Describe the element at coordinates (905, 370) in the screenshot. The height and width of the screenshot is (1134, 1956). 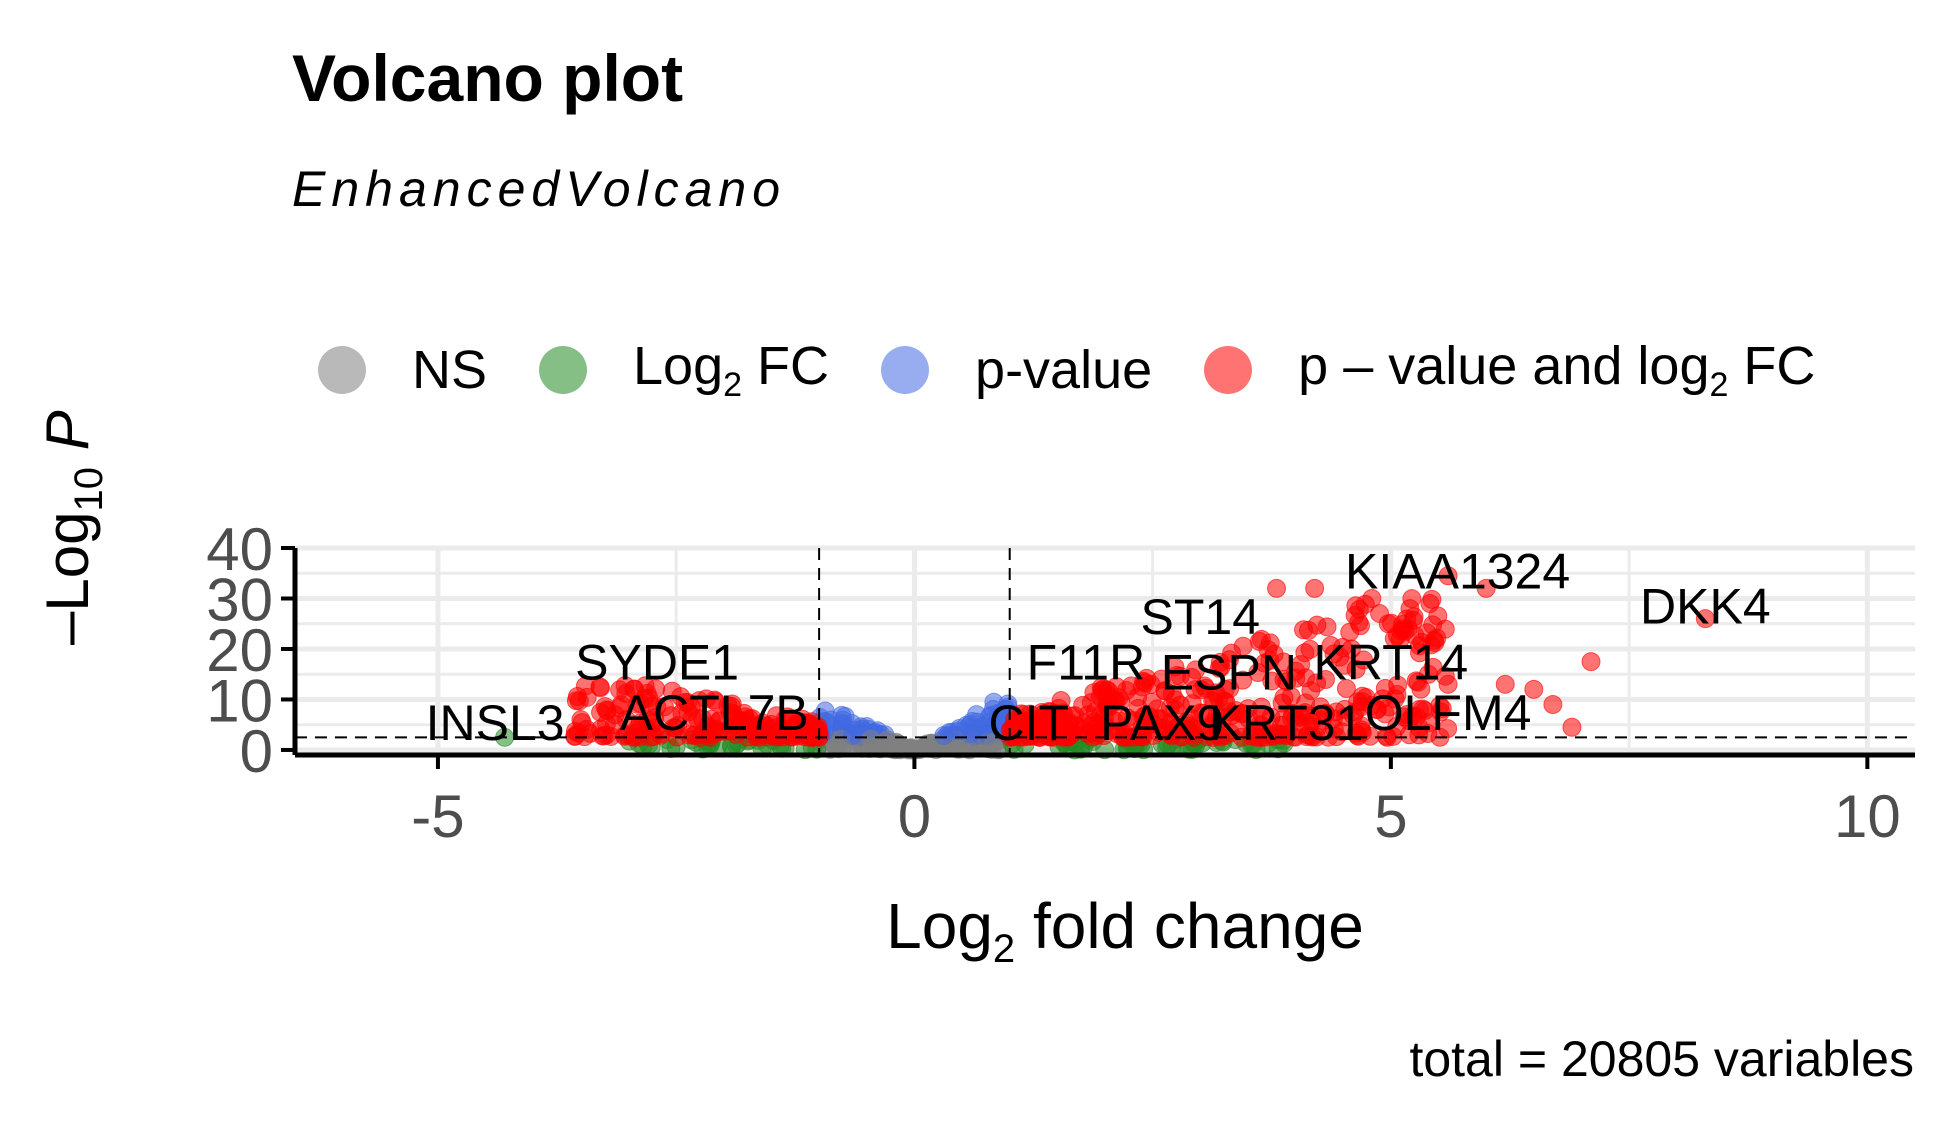
I see `legend-dot-pvalue` at that location.